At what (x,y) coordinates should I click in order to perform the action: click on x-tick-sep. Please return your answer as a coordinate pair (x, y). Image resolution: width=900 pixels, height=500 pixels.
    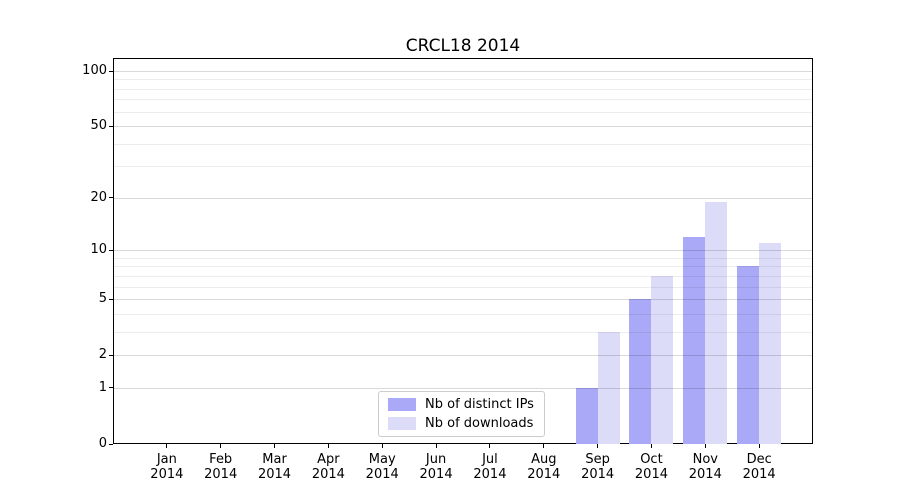
    Looking at the image, I should click on (598, 446).